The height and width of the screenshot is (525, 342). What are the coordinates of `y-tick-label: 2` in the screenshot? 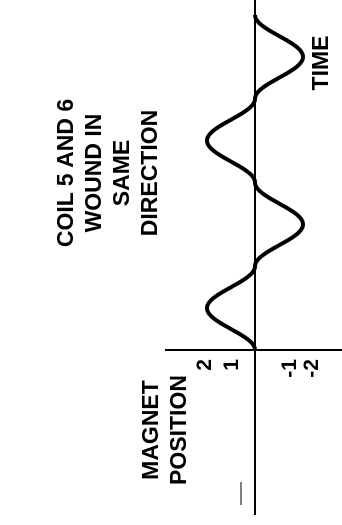 It's located at (204, 365).